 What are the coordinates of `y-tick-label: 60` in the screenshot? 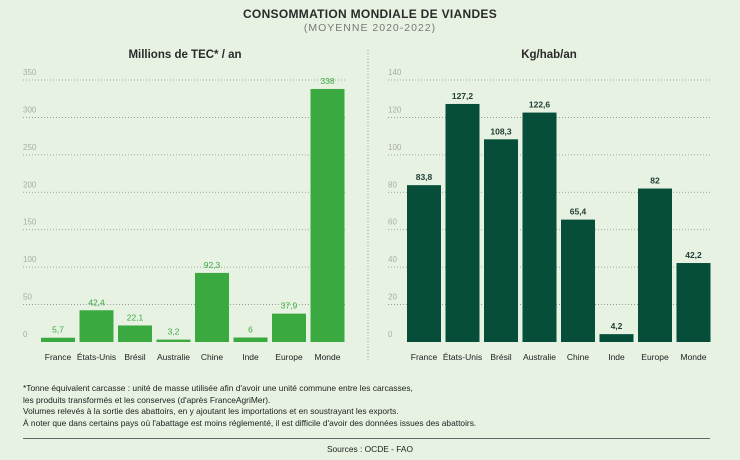 It's located at (392, 222).